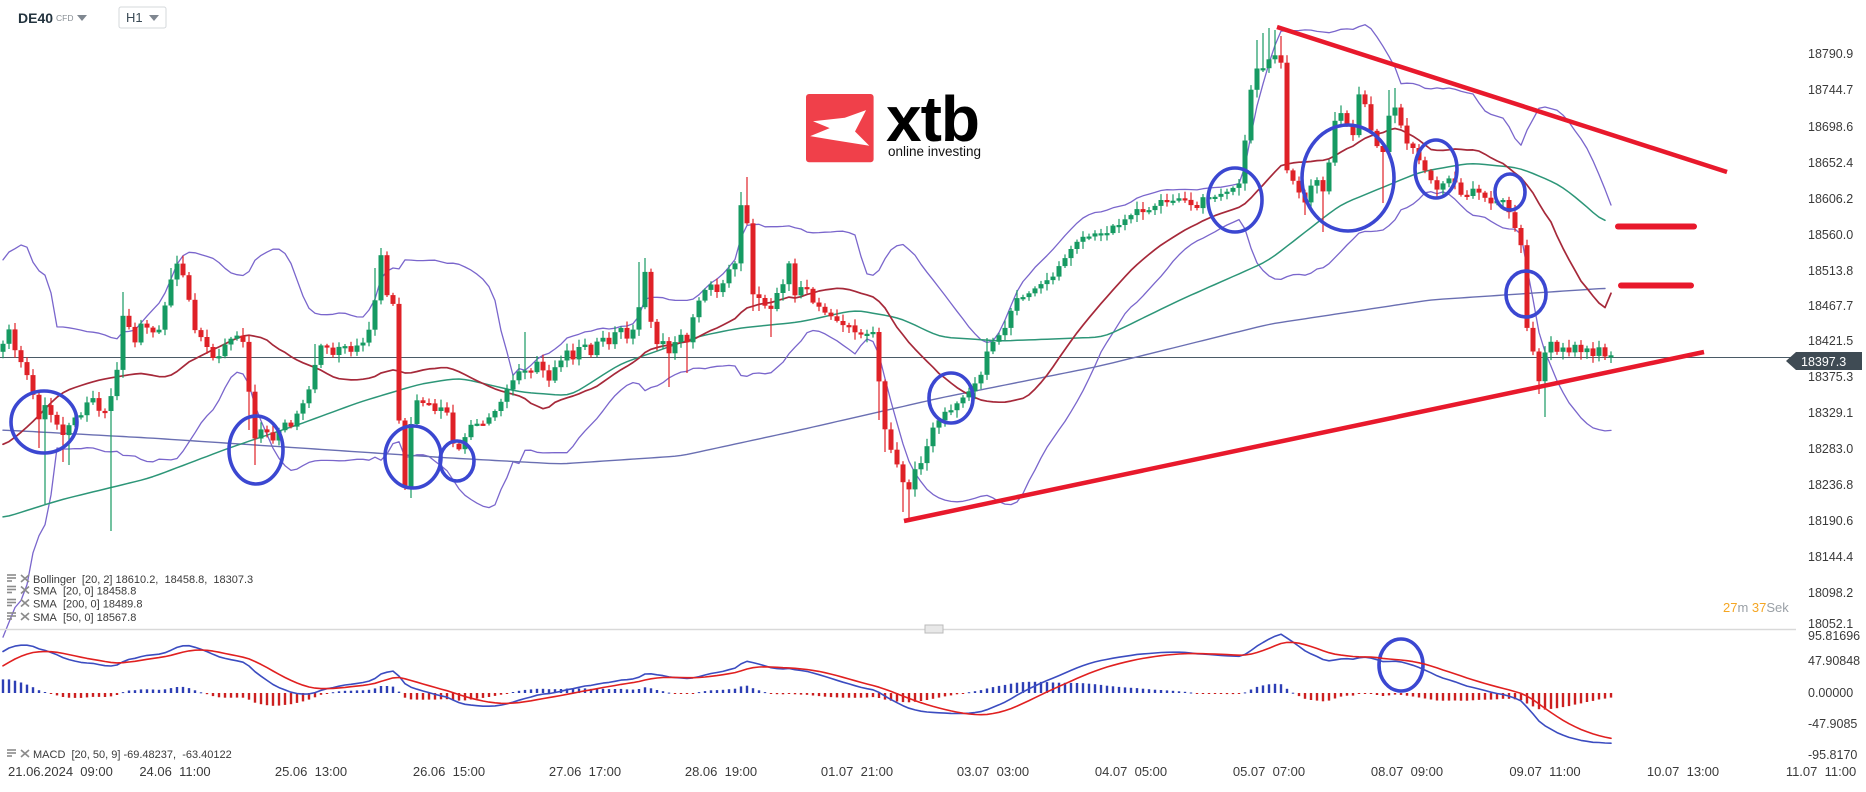 The image size is (1866, 792). Describe the element at coordinates (932, 119) in the screenshot. I see `svg-text: xtb` at that location.